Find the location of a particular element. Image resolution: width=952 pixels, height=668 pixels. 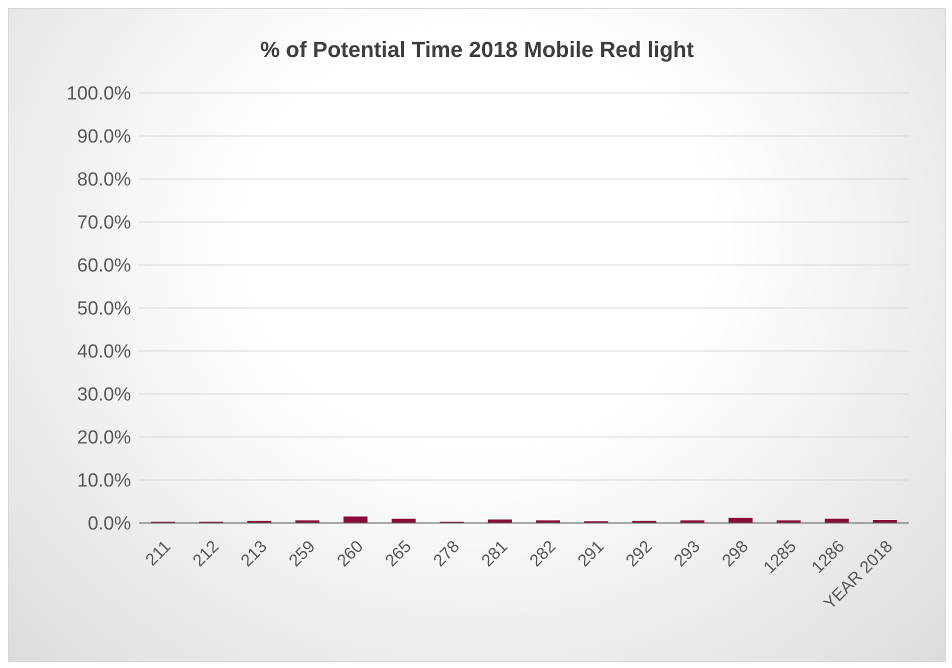

y-tick-label: 40.0% is located at coordinates (104, 352).